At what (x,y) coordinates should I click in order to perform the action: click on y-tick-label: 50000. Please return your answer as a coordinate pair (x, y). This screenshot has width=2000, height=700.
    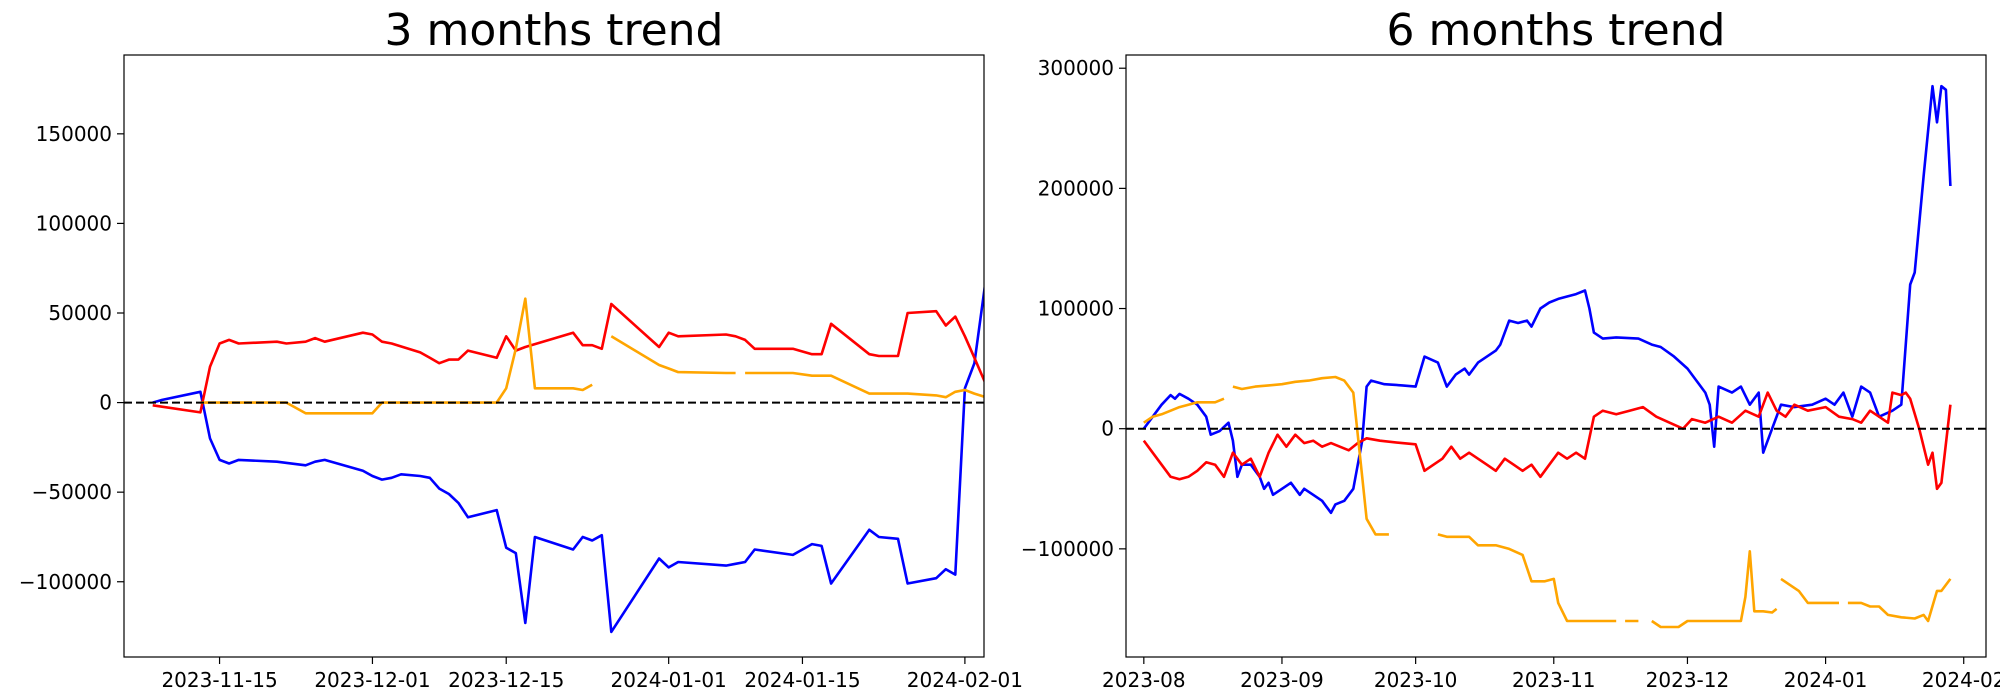
    Looking at the image, I should click on (80, 313).